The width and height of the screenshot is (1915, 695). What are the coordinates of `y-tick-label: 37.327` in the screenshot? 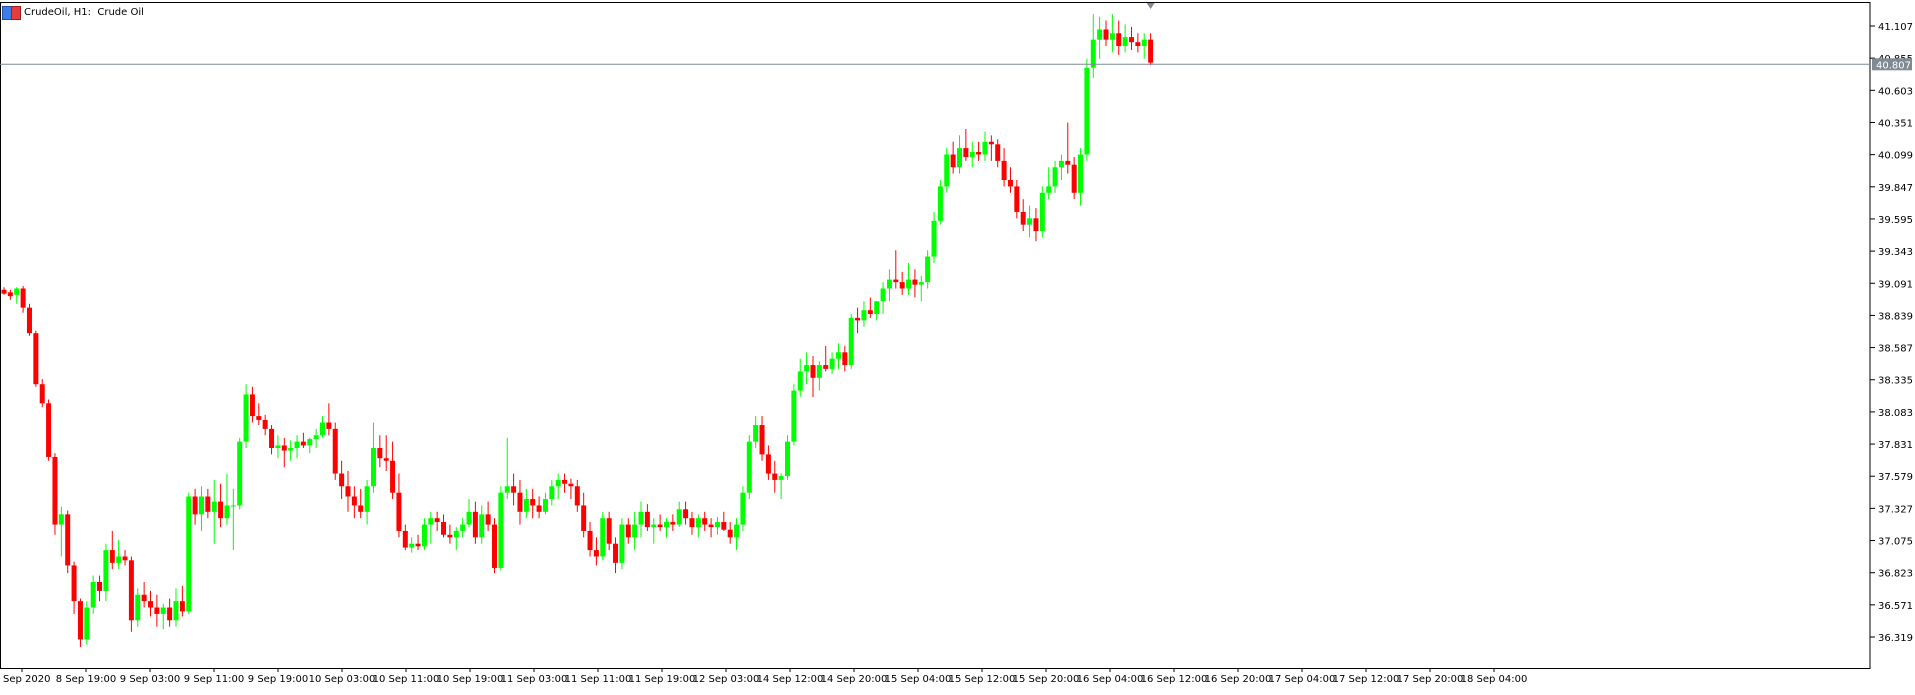 It's located at (1895, 509).